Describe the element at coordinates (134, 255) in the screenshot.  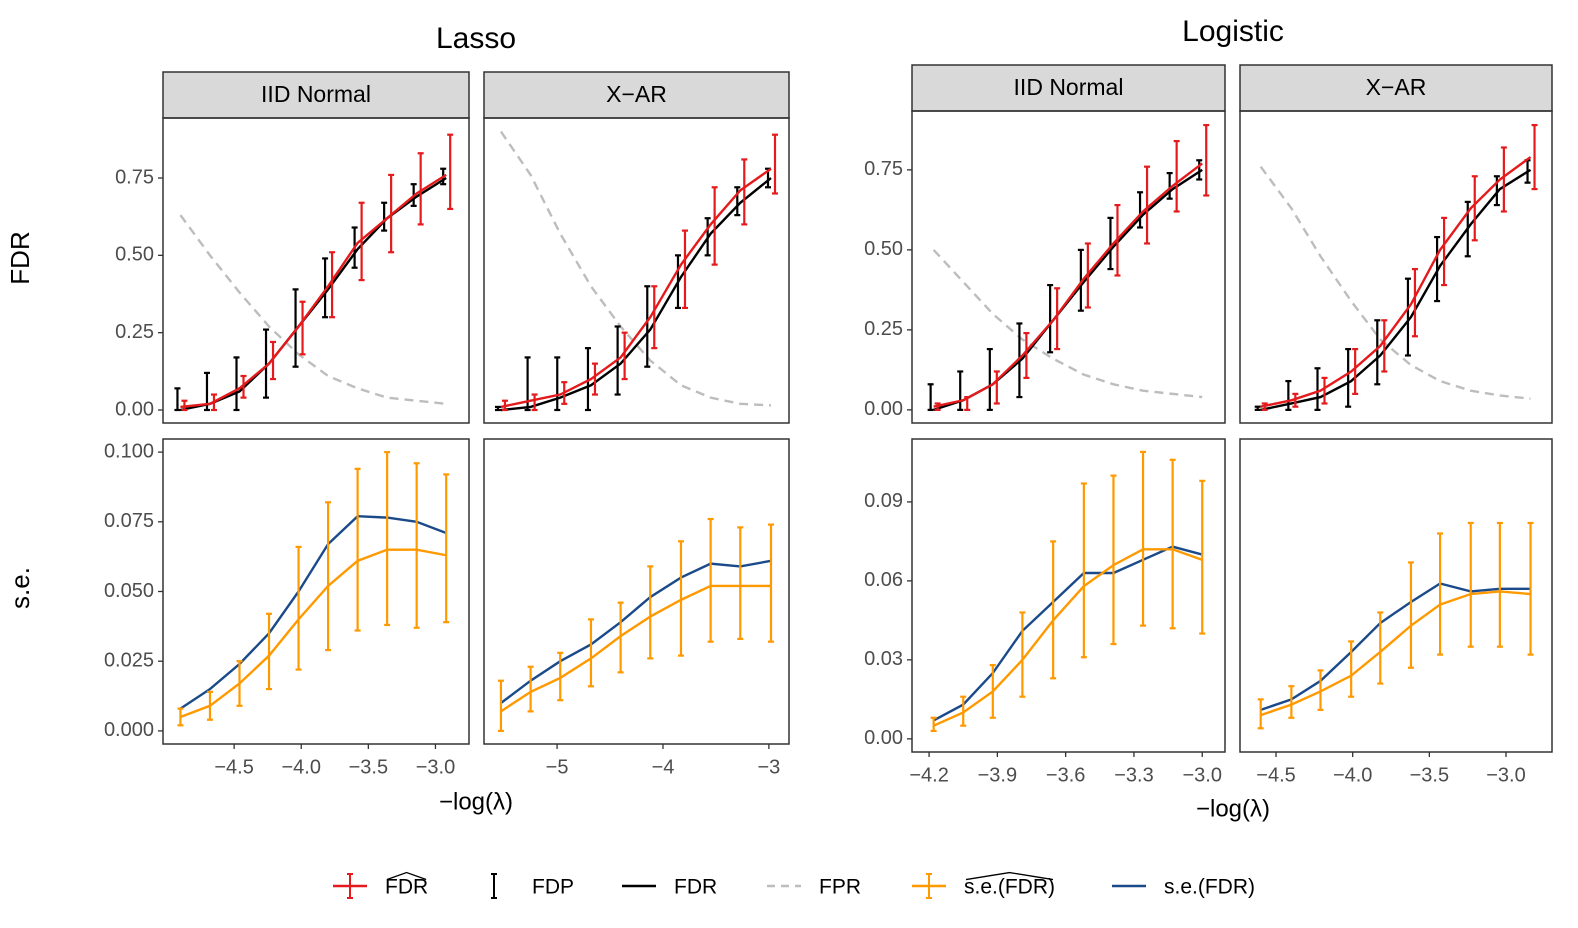
I see `y-tick-label: 0.50` at that location.